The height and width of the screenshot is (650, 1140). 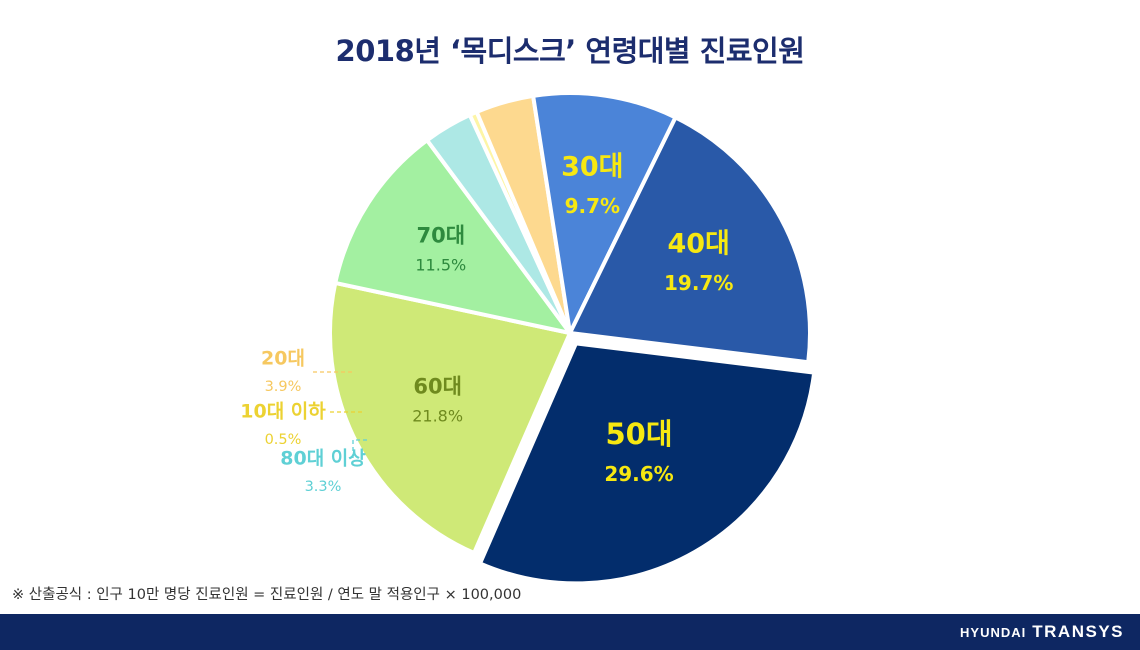 I want to click on slice-percent: 11.5%, so click(x=440, y=265).